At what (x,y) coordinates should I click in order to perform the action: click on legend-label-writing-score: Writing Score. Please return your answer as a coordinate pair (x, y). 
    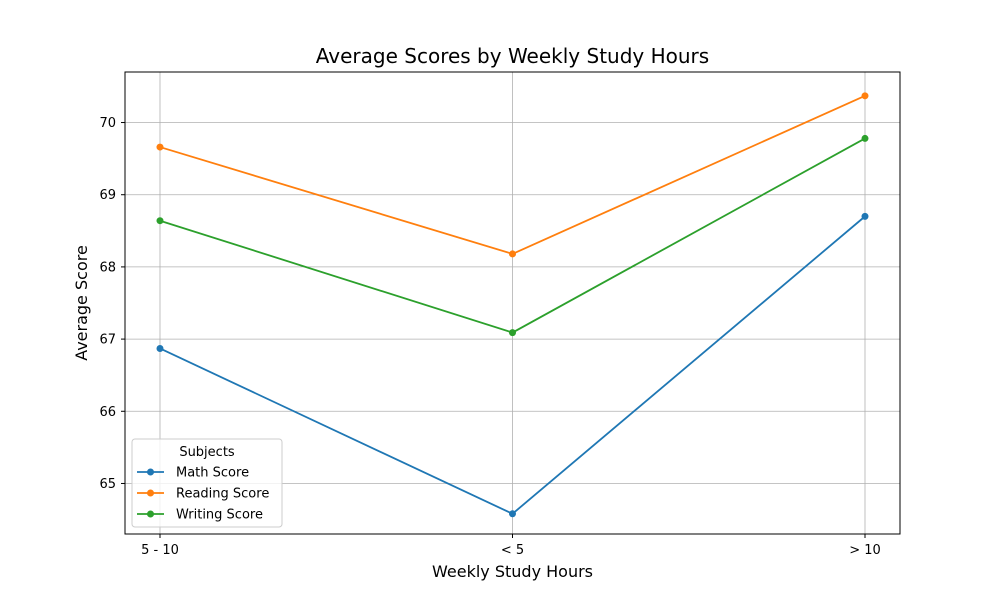
    Looking at the image, I should click on (219, 515).